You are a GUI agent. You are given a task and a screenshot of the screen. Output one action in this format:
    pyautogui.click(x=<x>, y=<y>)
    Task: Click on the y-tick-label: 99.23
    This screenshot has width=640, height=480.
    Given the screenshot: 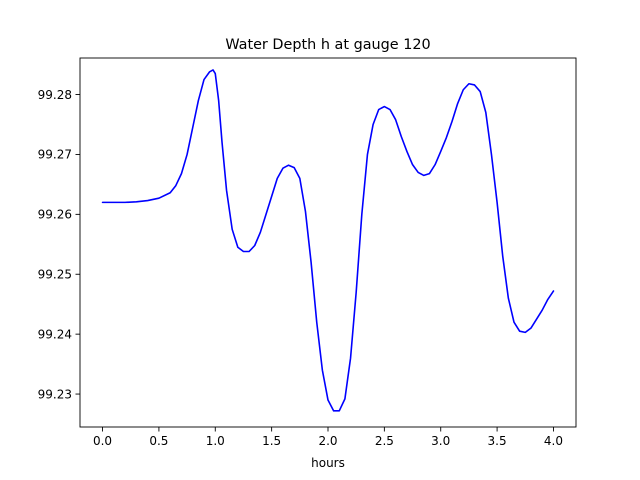 What is the action you would take?
    pyautogui.click(x=55, y=394)
    